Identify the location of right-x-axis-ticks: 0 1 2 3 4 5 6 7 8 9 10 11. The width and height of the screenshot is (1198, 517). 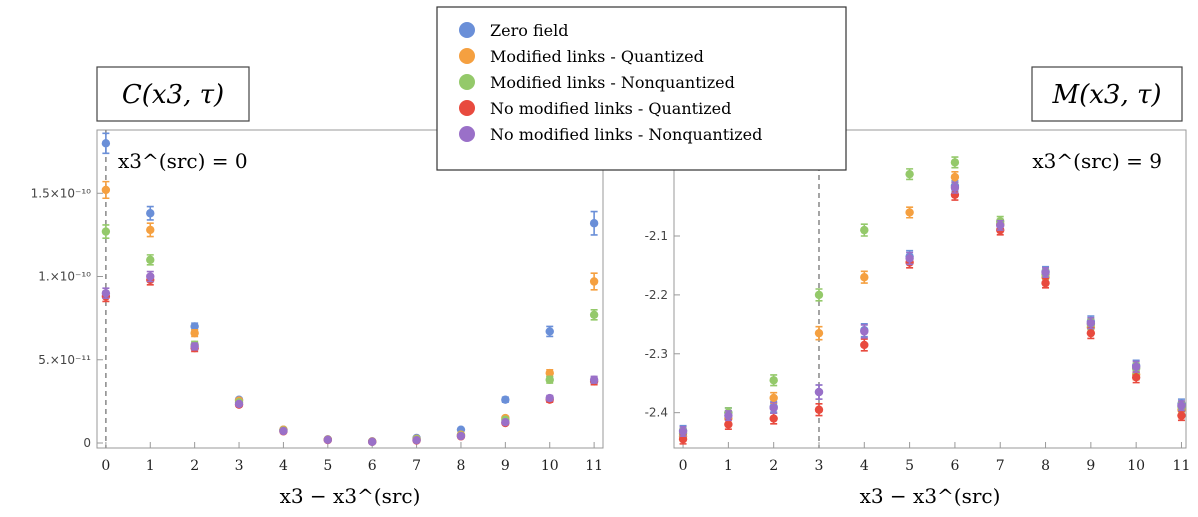
(935, 458).